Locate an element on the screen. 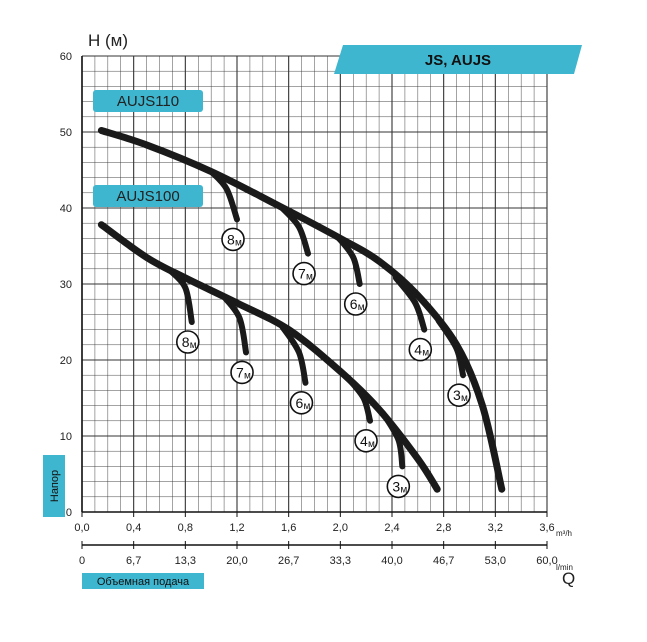  side-label: Напор is located at coordinates (55, 486).